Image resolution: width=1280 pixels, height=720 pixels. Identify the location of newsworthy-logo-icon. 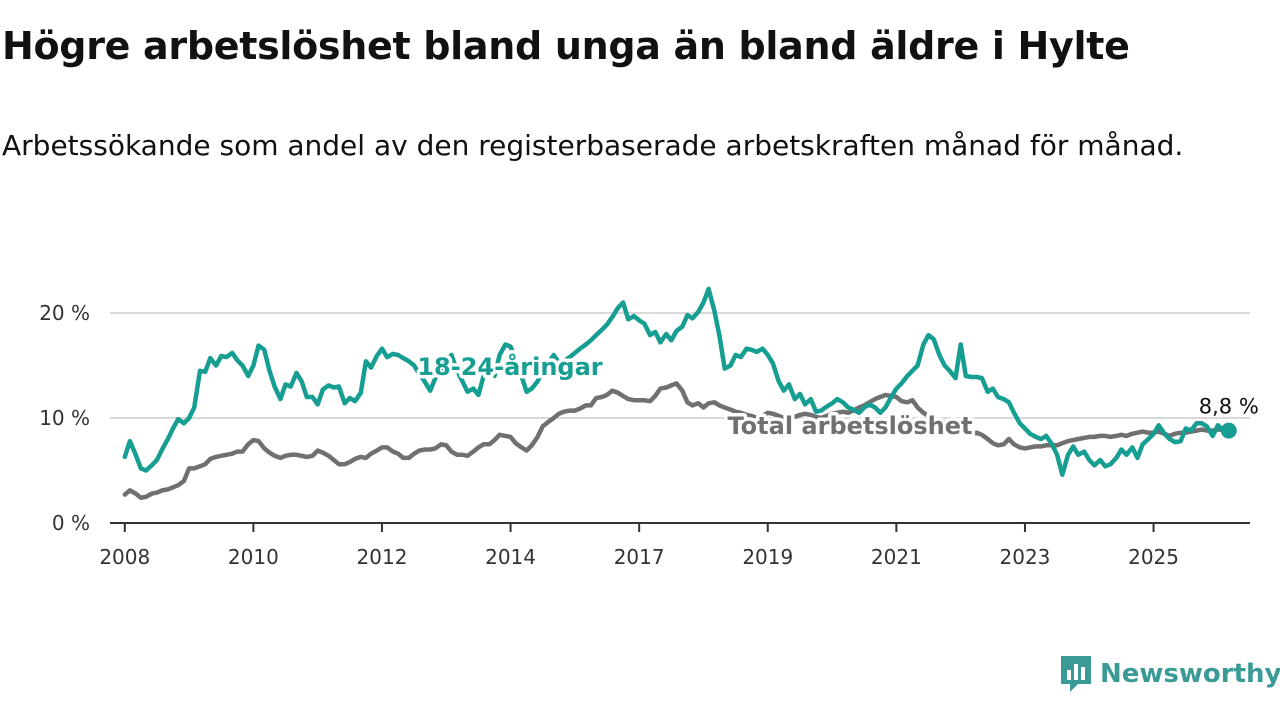
(1076, 674).